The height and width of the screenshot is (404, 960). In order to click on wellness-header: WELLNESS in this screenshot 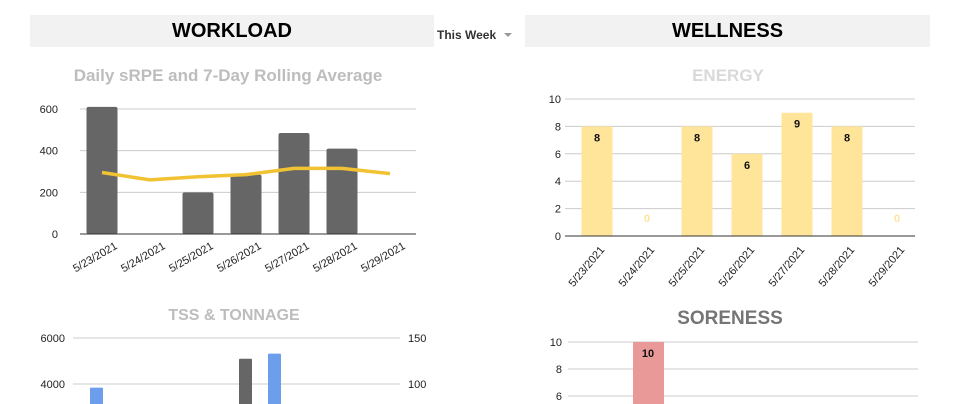, I will do `click(727, 31)`.